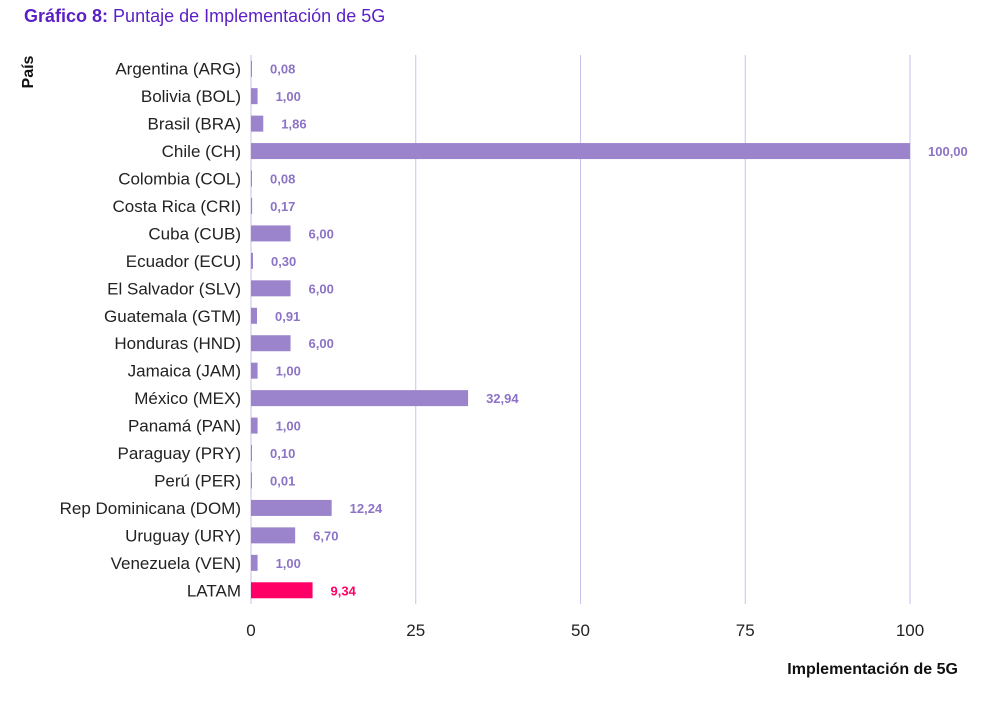 Image resolution: width=1000 pixels, height=702 pixels. What do you see at coordinates (184, 371) in the screenshot?
I see `category-label: Jamaica (JAM)` at bounding box center [184, 371].